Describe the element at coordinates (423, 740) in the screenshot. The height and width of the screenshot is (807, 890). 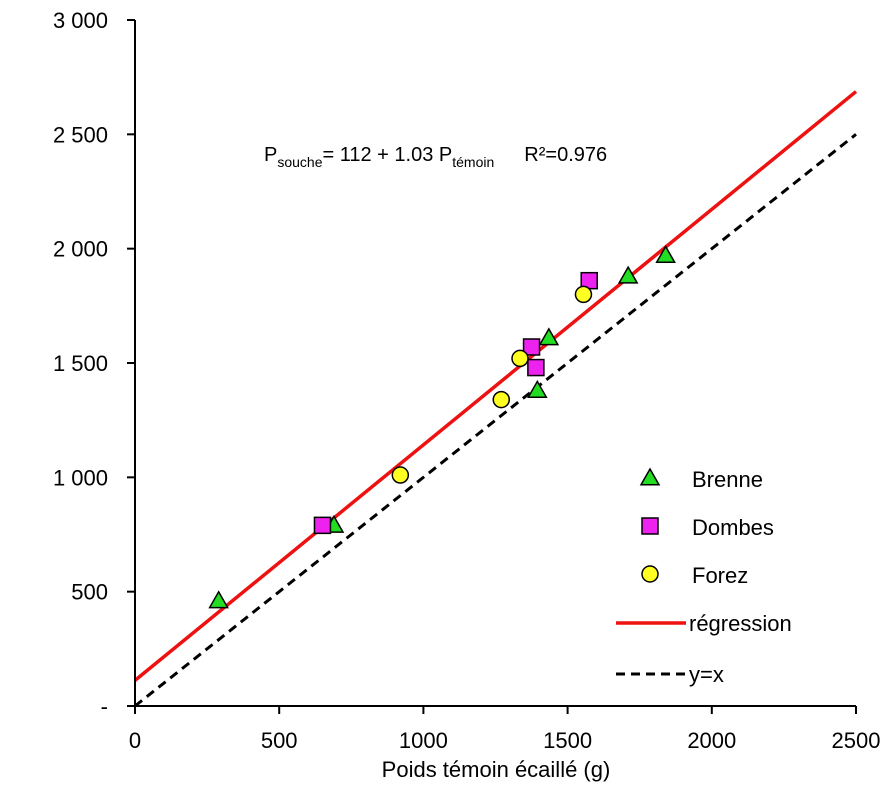
I see `x-tick-label: 1000` at that location.